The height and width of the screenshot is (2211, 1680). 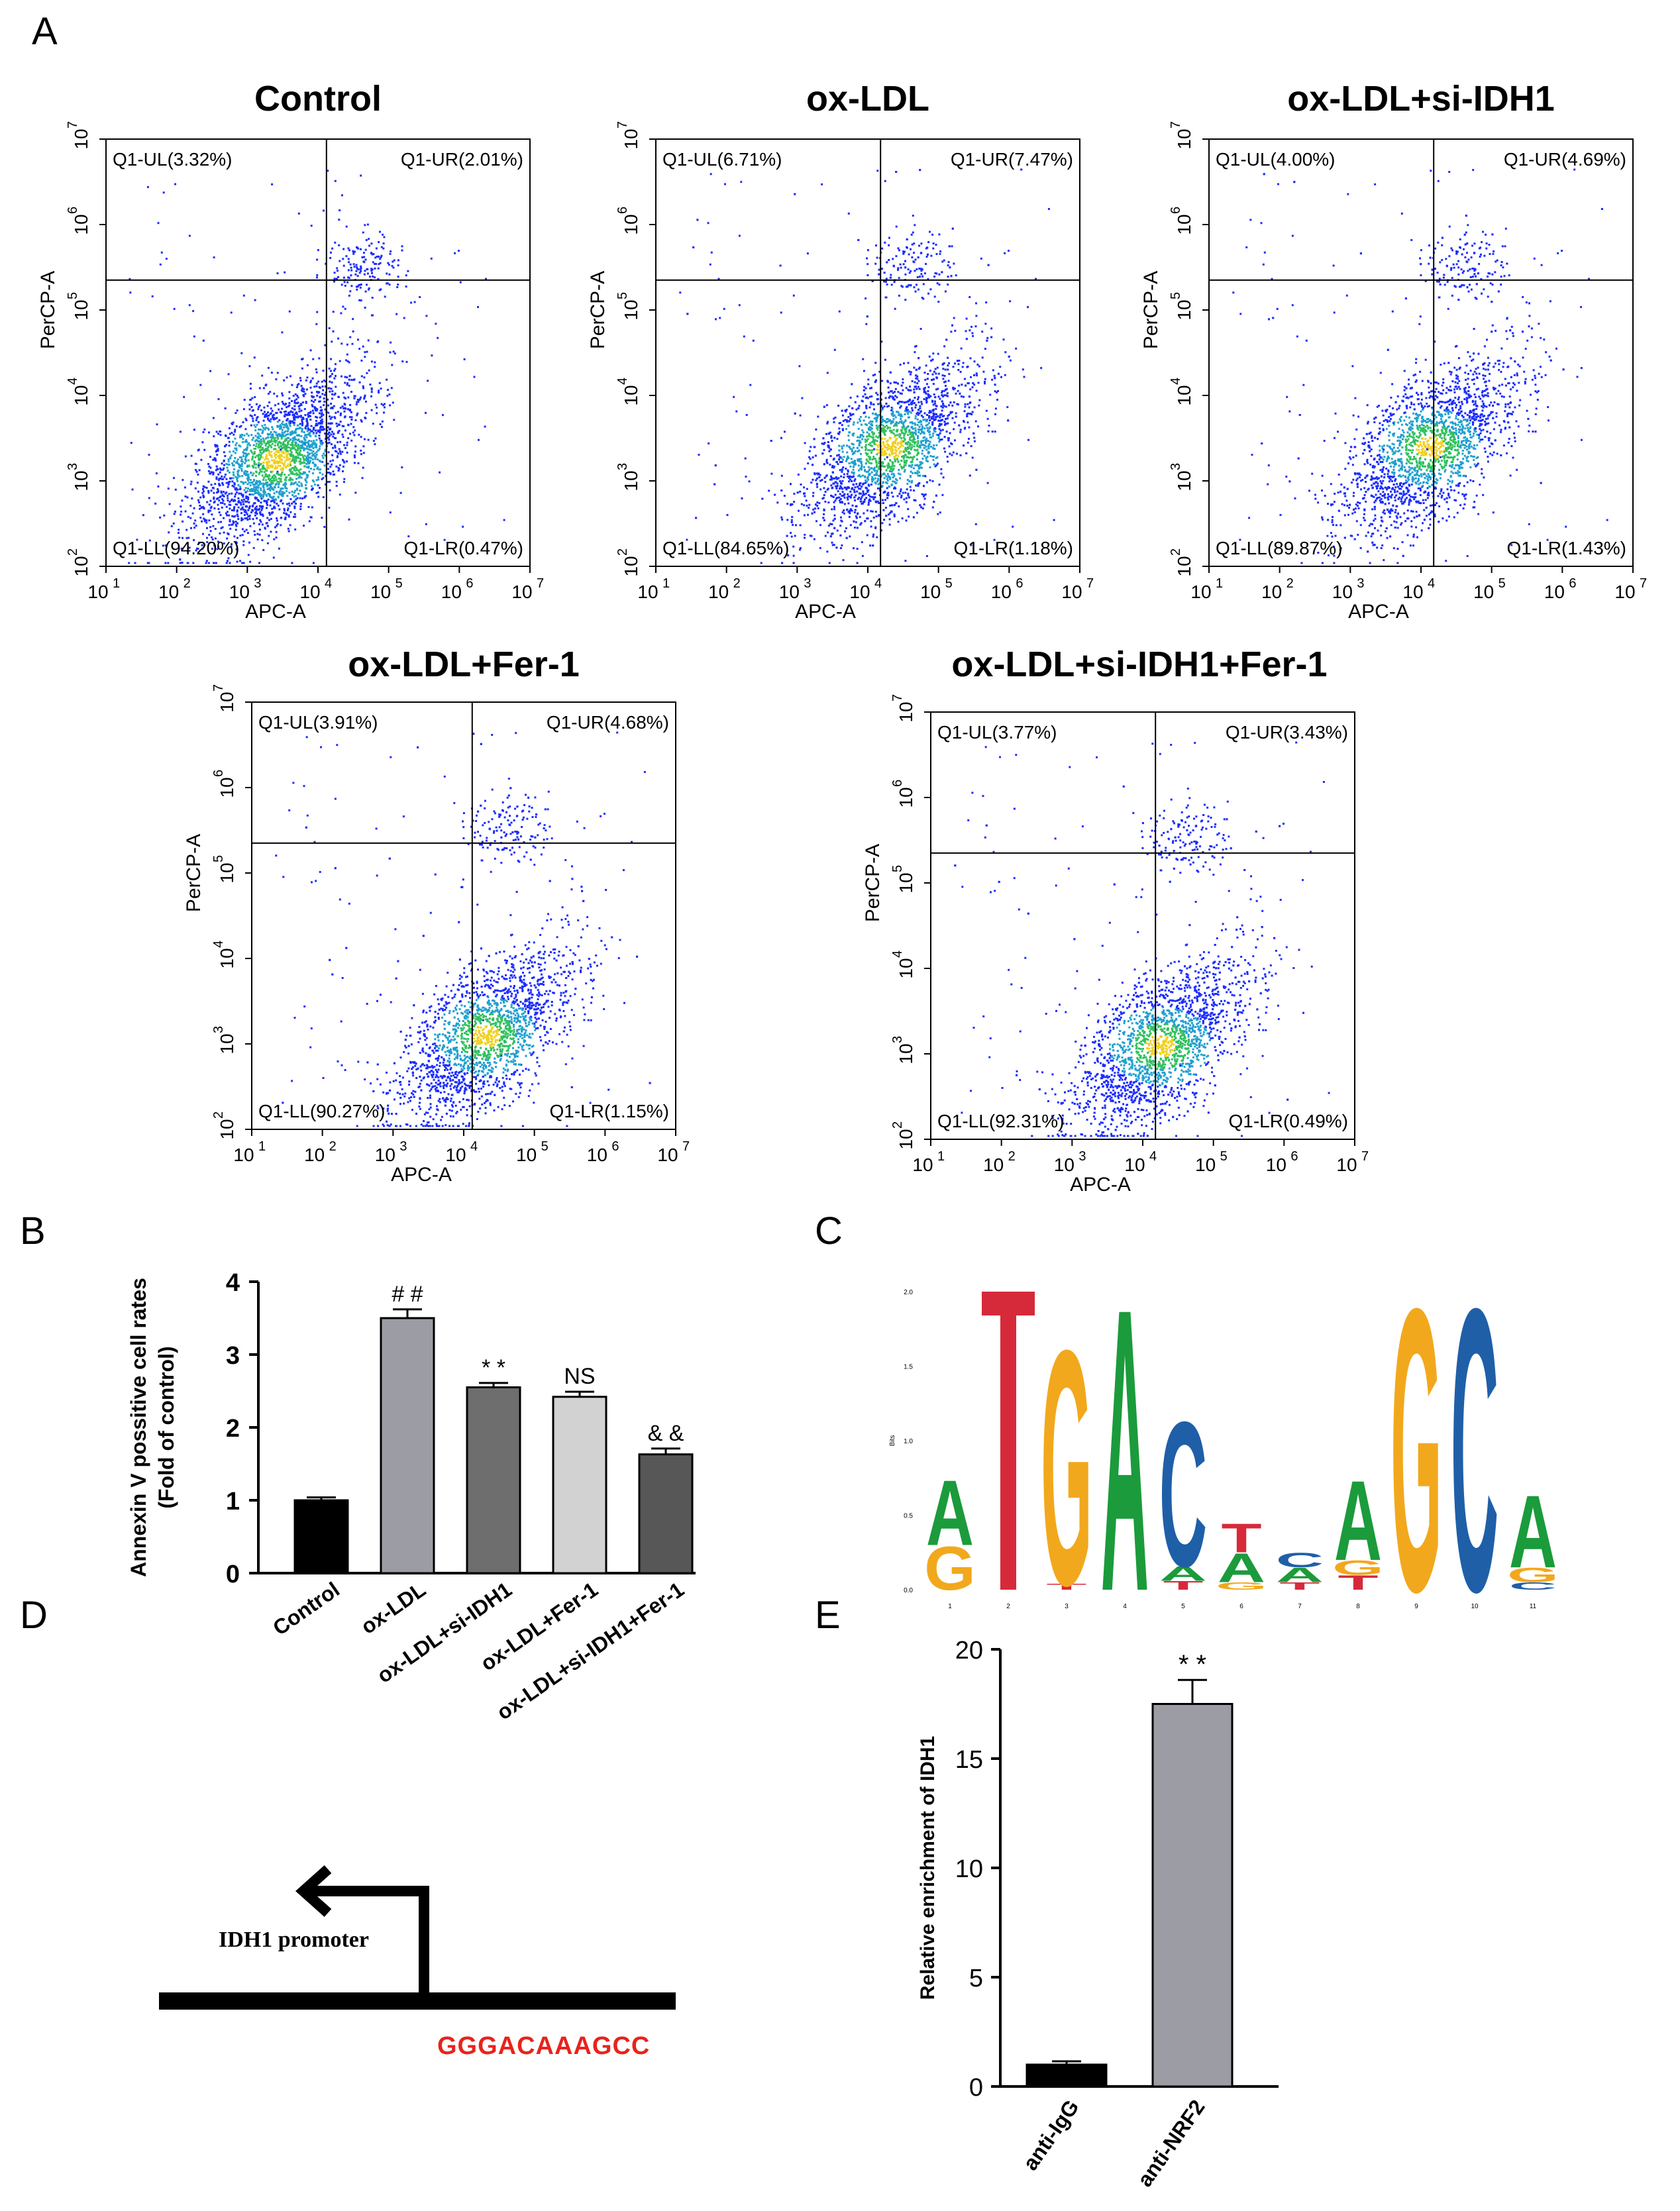 I want to click on svg-text: 1, so click(x=116, y=583).